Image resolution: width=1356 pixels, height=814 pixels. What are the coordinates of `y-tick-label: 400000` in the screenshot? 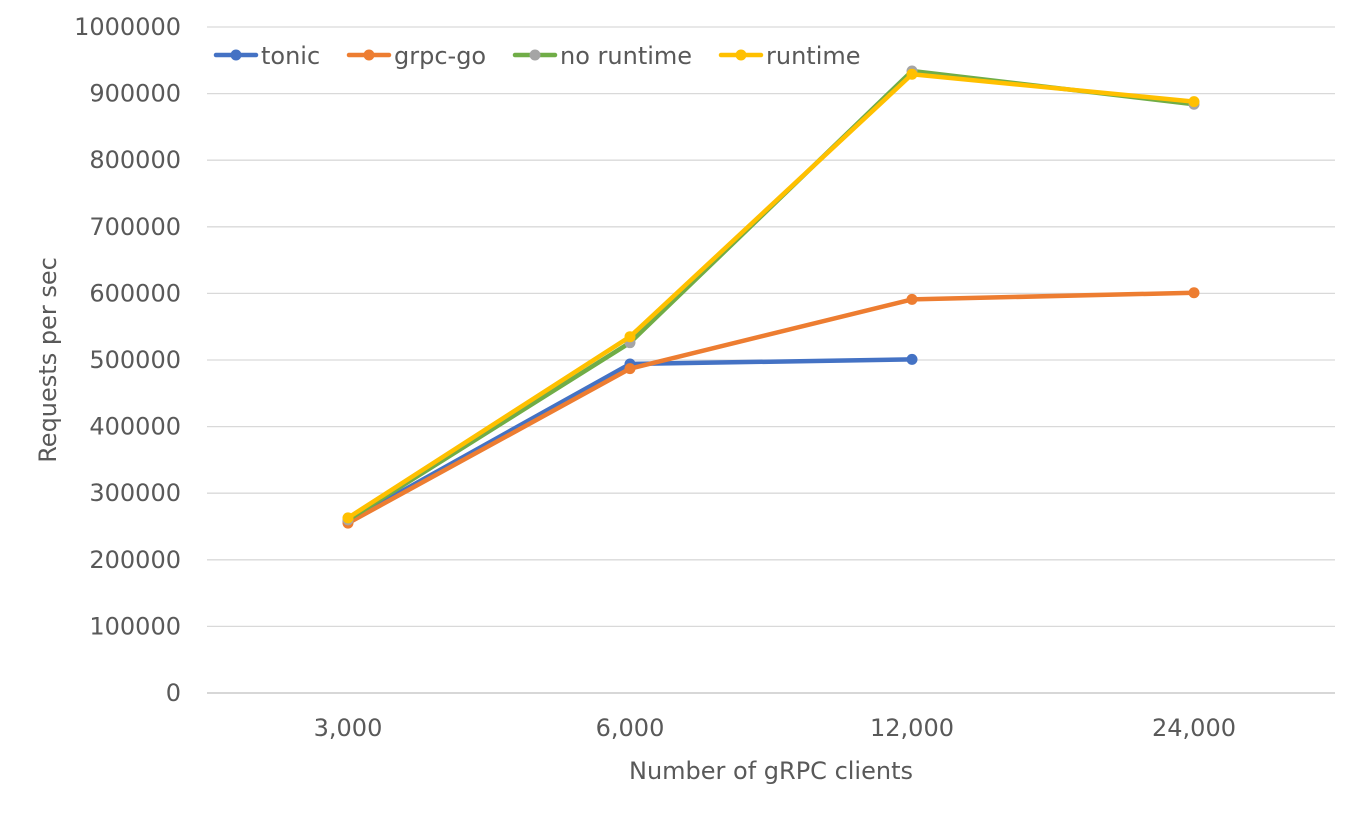 It's located at (135, 427).